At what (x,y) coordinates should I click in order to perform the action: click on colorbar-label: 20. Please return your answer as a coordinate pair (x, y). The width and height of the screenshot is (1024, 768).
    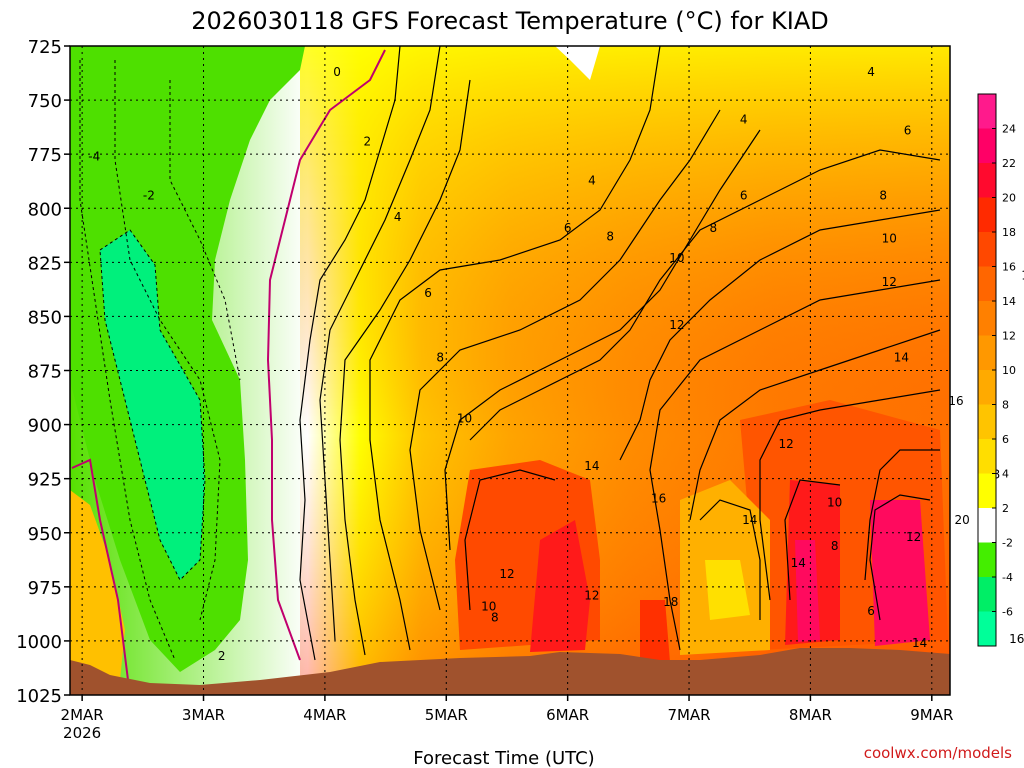
    Looking at the image, I should click on (1009, 198).